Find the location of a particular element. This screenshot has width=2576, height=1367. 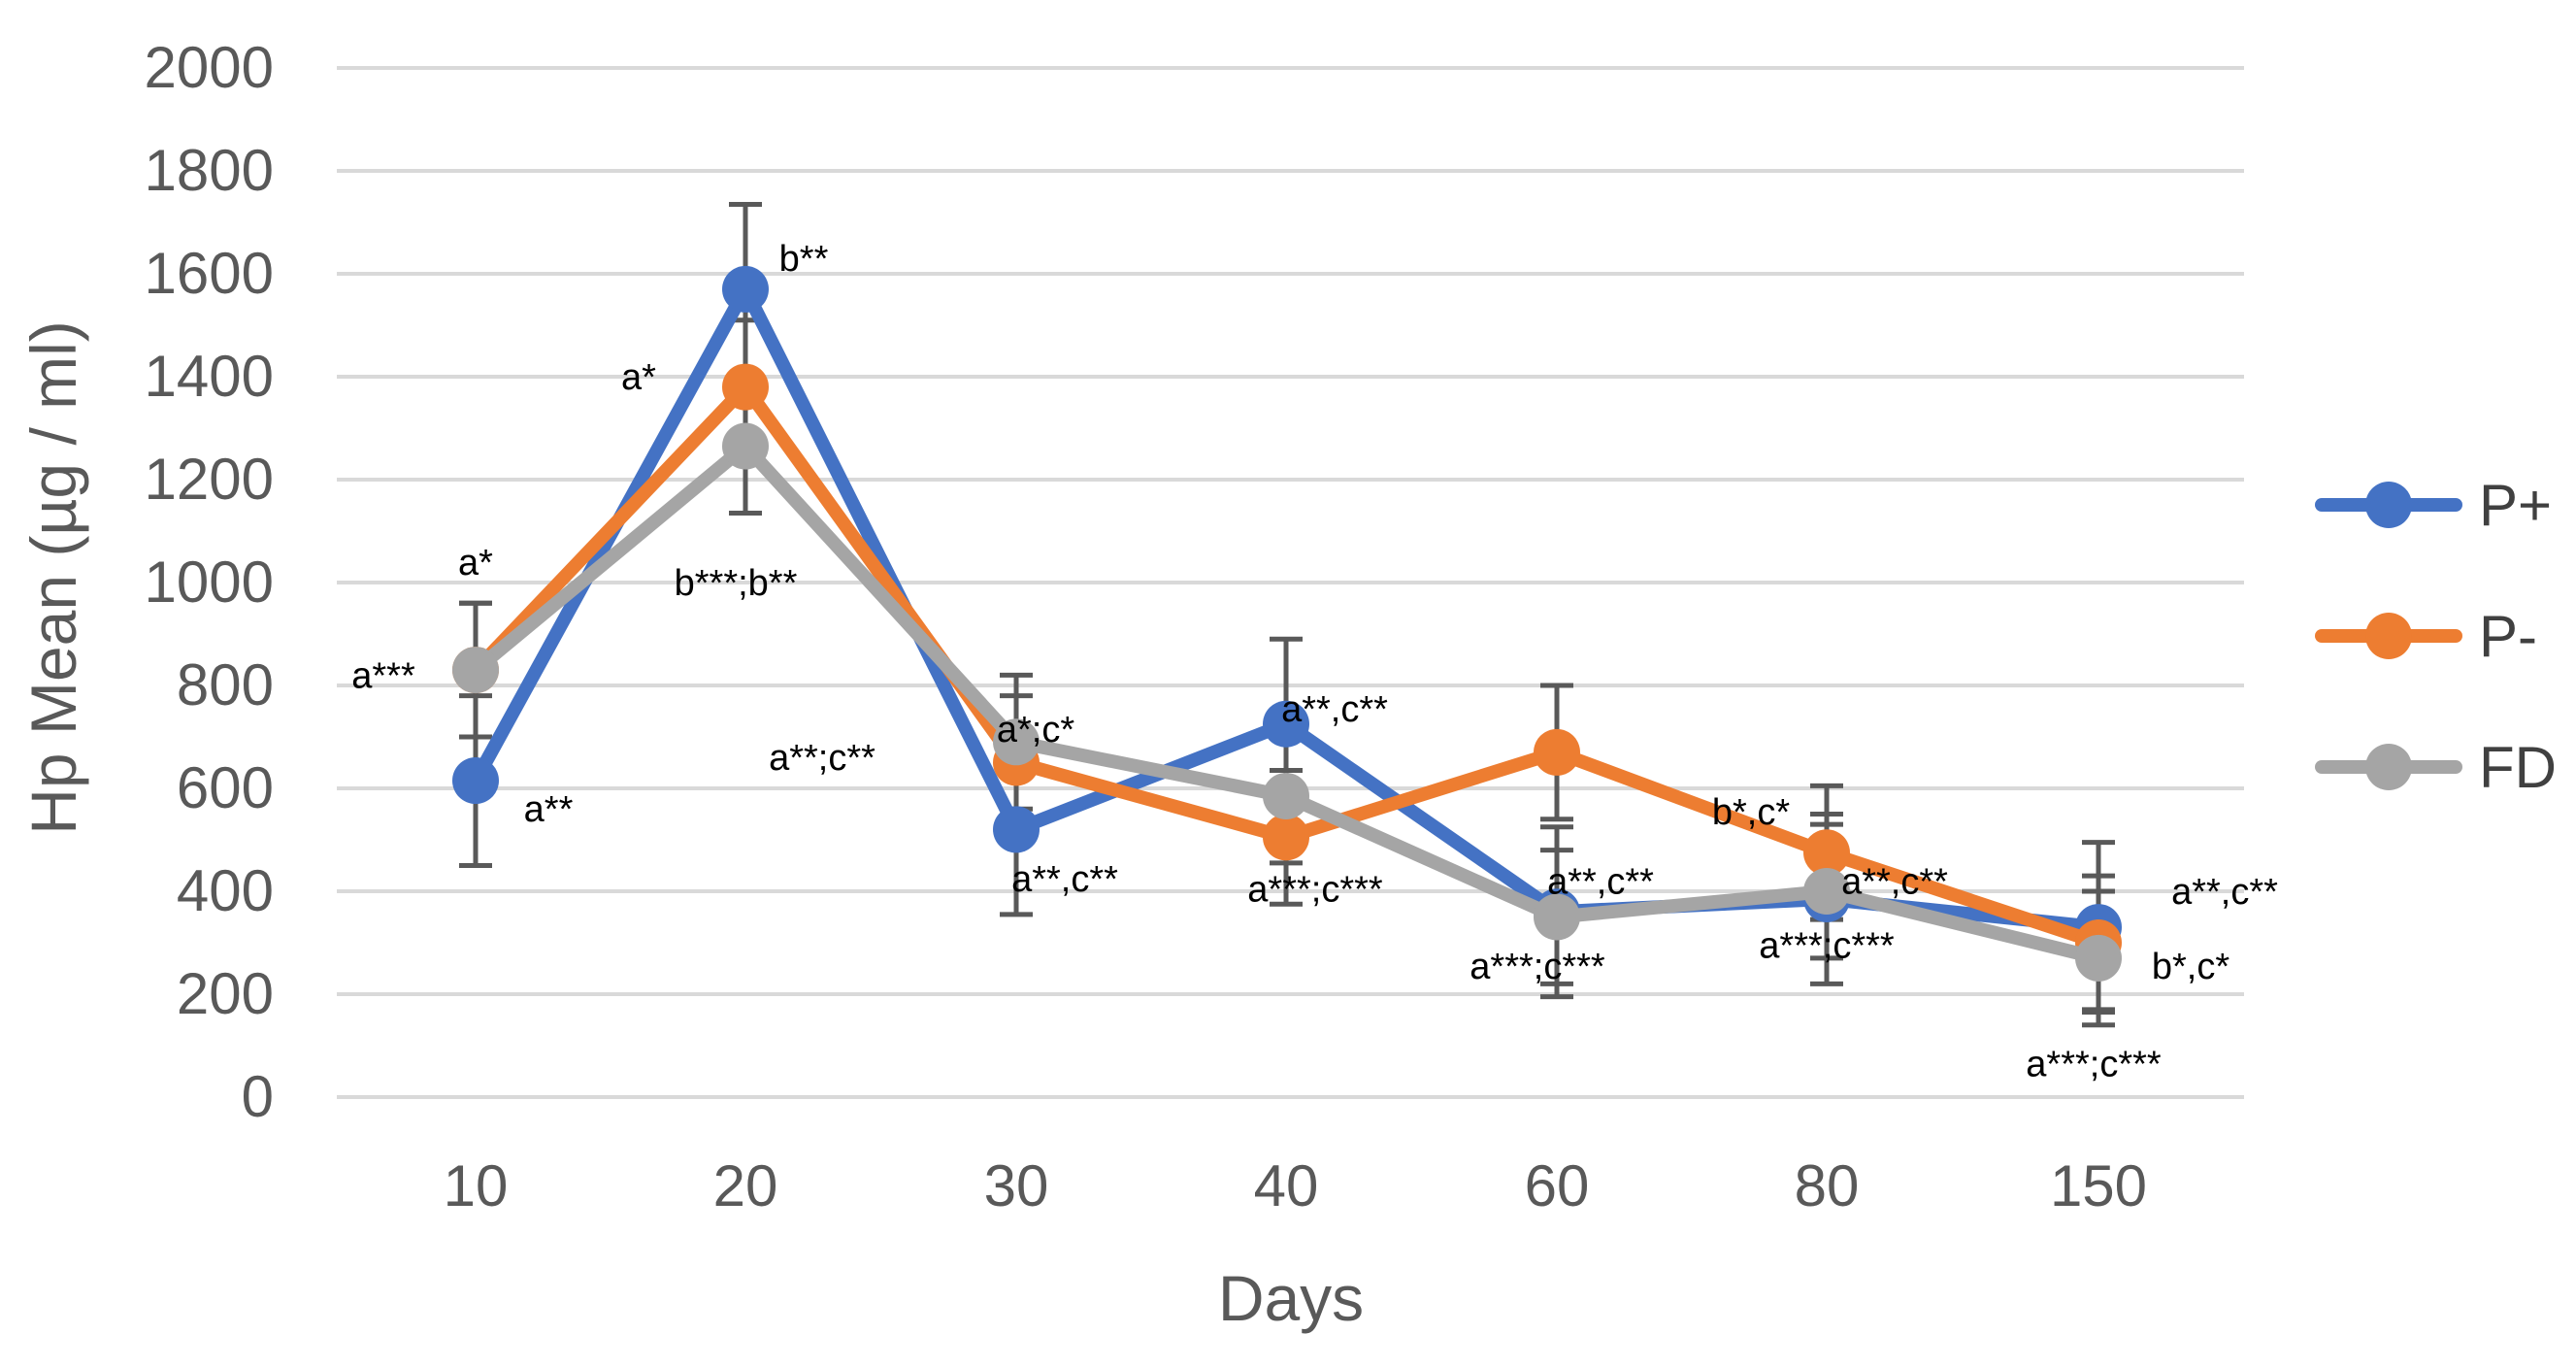

annotation-label: b***;b** is located at coordinates (736, 583).